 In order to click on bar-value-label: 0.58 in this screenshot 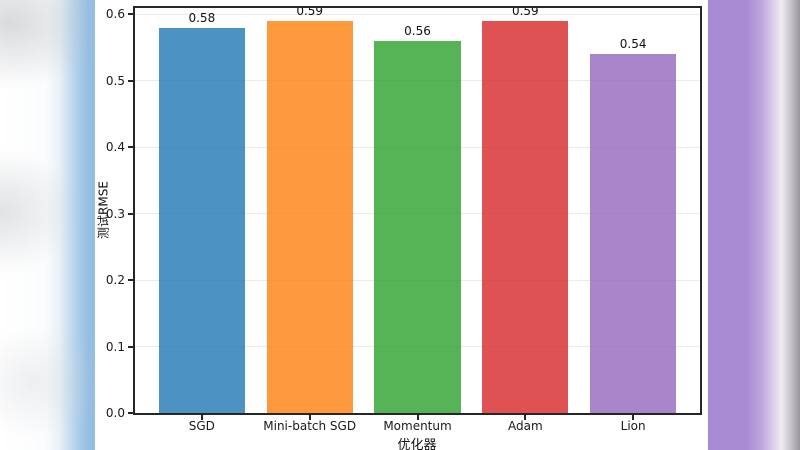, I will do `click(202, 17)`.